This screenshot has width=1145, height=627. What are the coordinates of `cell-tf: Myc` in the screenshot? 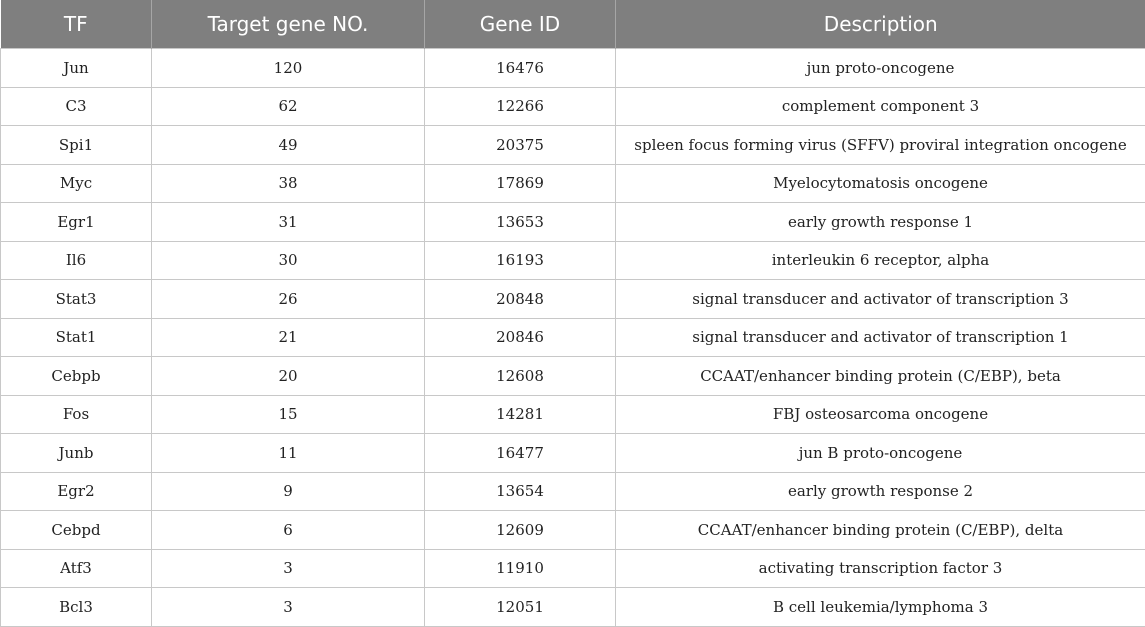 It's located at (76, 183).